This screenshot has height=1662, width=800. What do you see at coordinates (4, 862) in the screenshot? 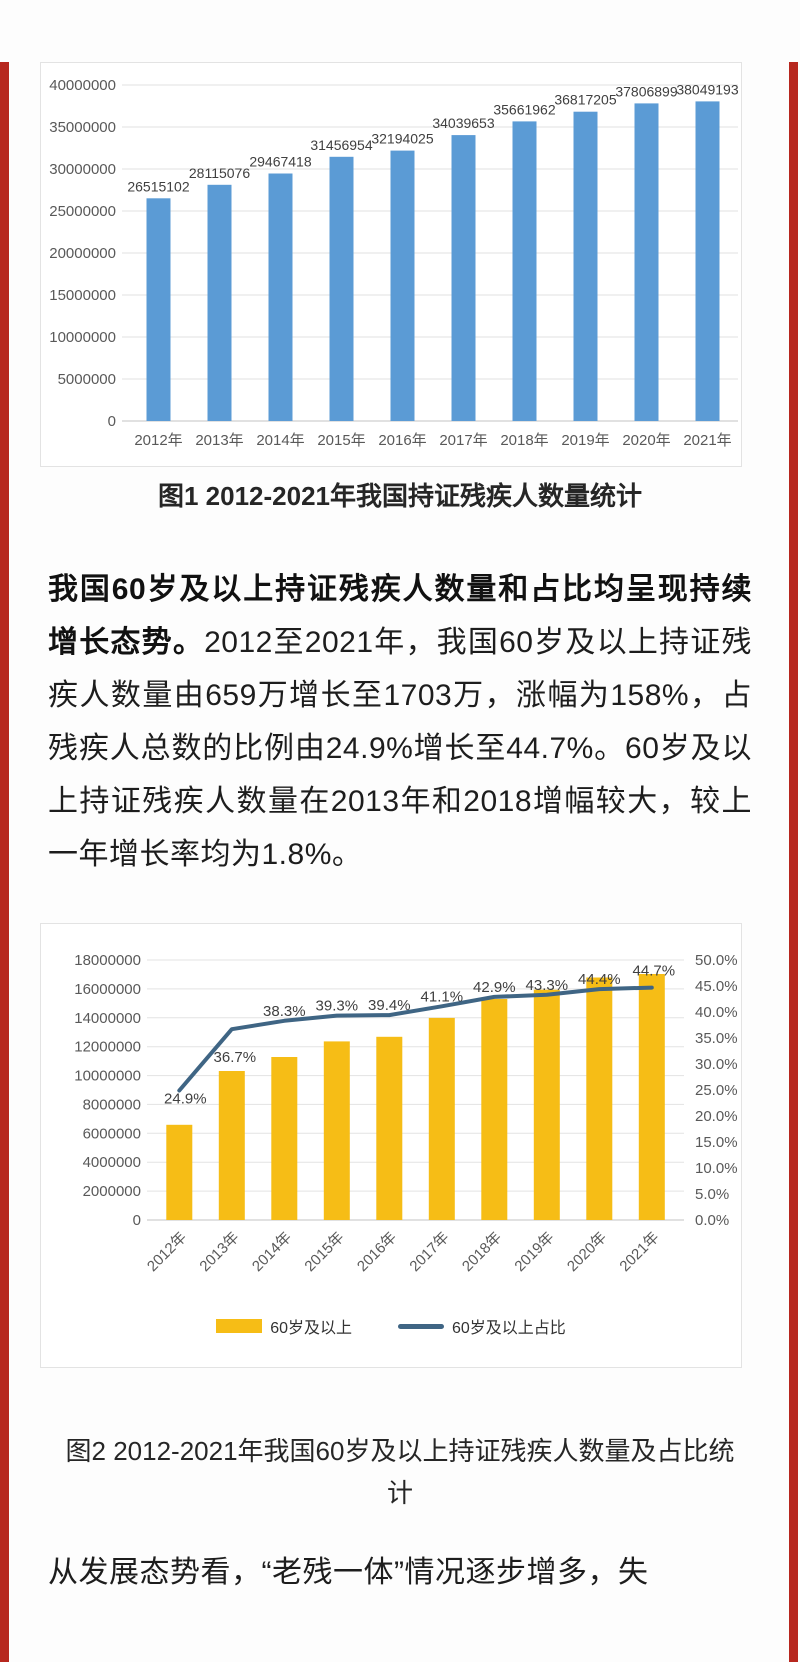
I see `left-red-accent-bar` at bounding box center [4, 862].